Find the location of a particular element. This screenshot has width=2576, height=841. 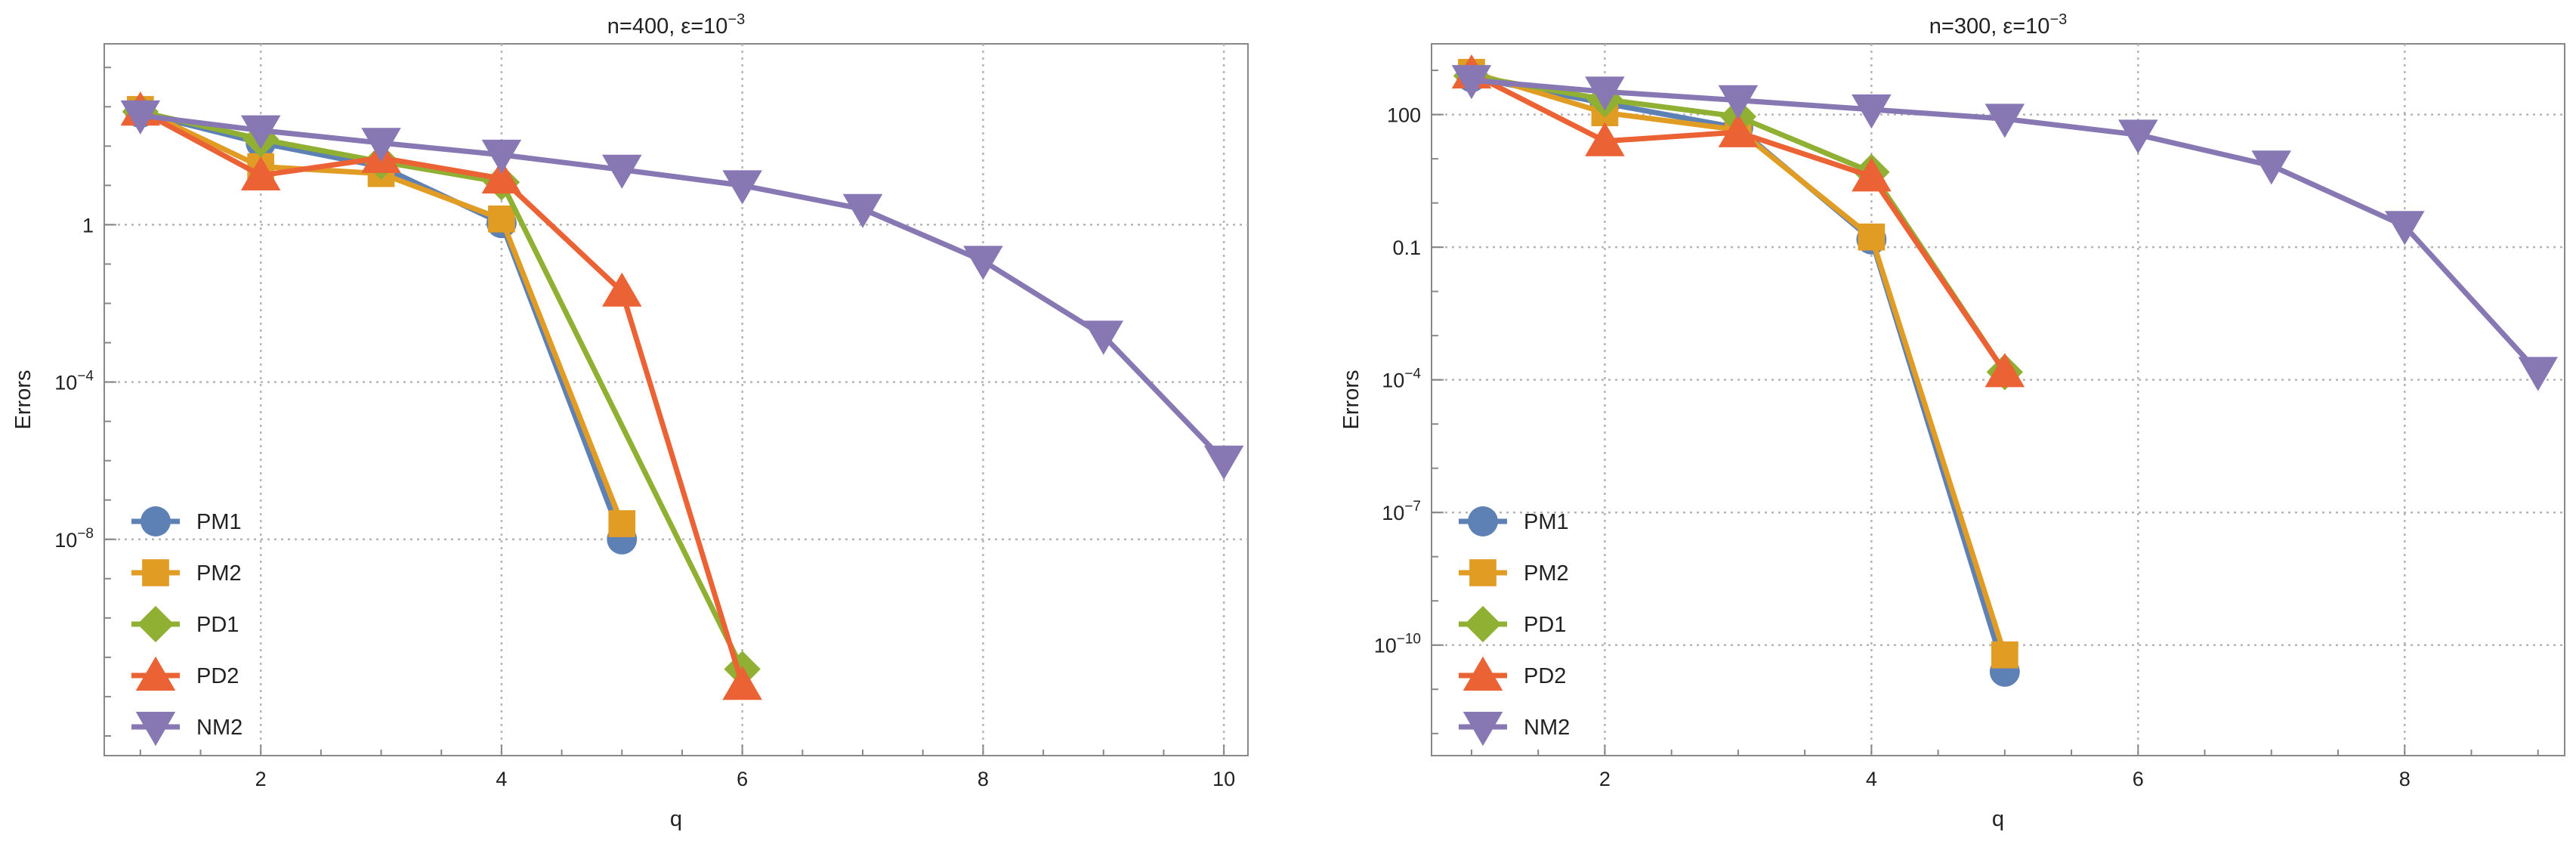

chart-title: n=400, ε=10−3 is located at coordinates (676, 25).